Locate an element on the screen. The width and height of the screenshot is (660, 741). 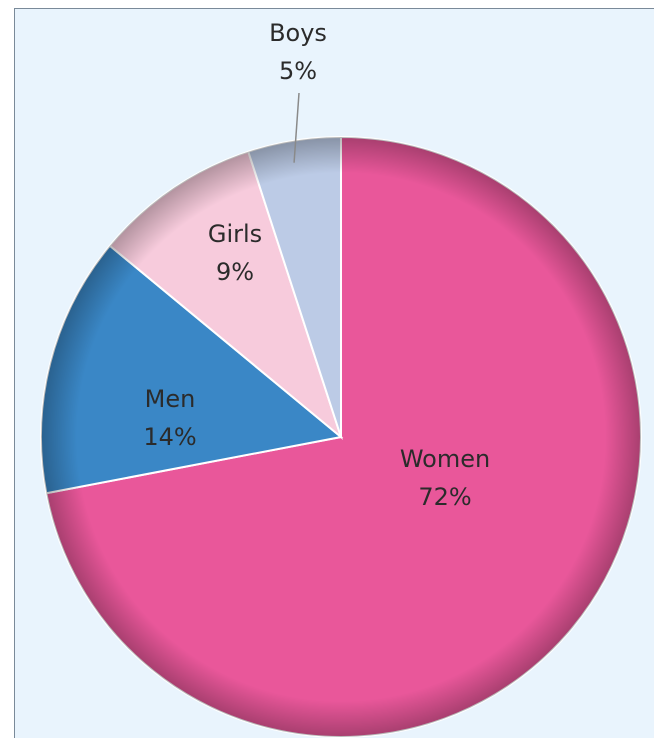
slice-name-women: Women is located at coordinates (445, 459).